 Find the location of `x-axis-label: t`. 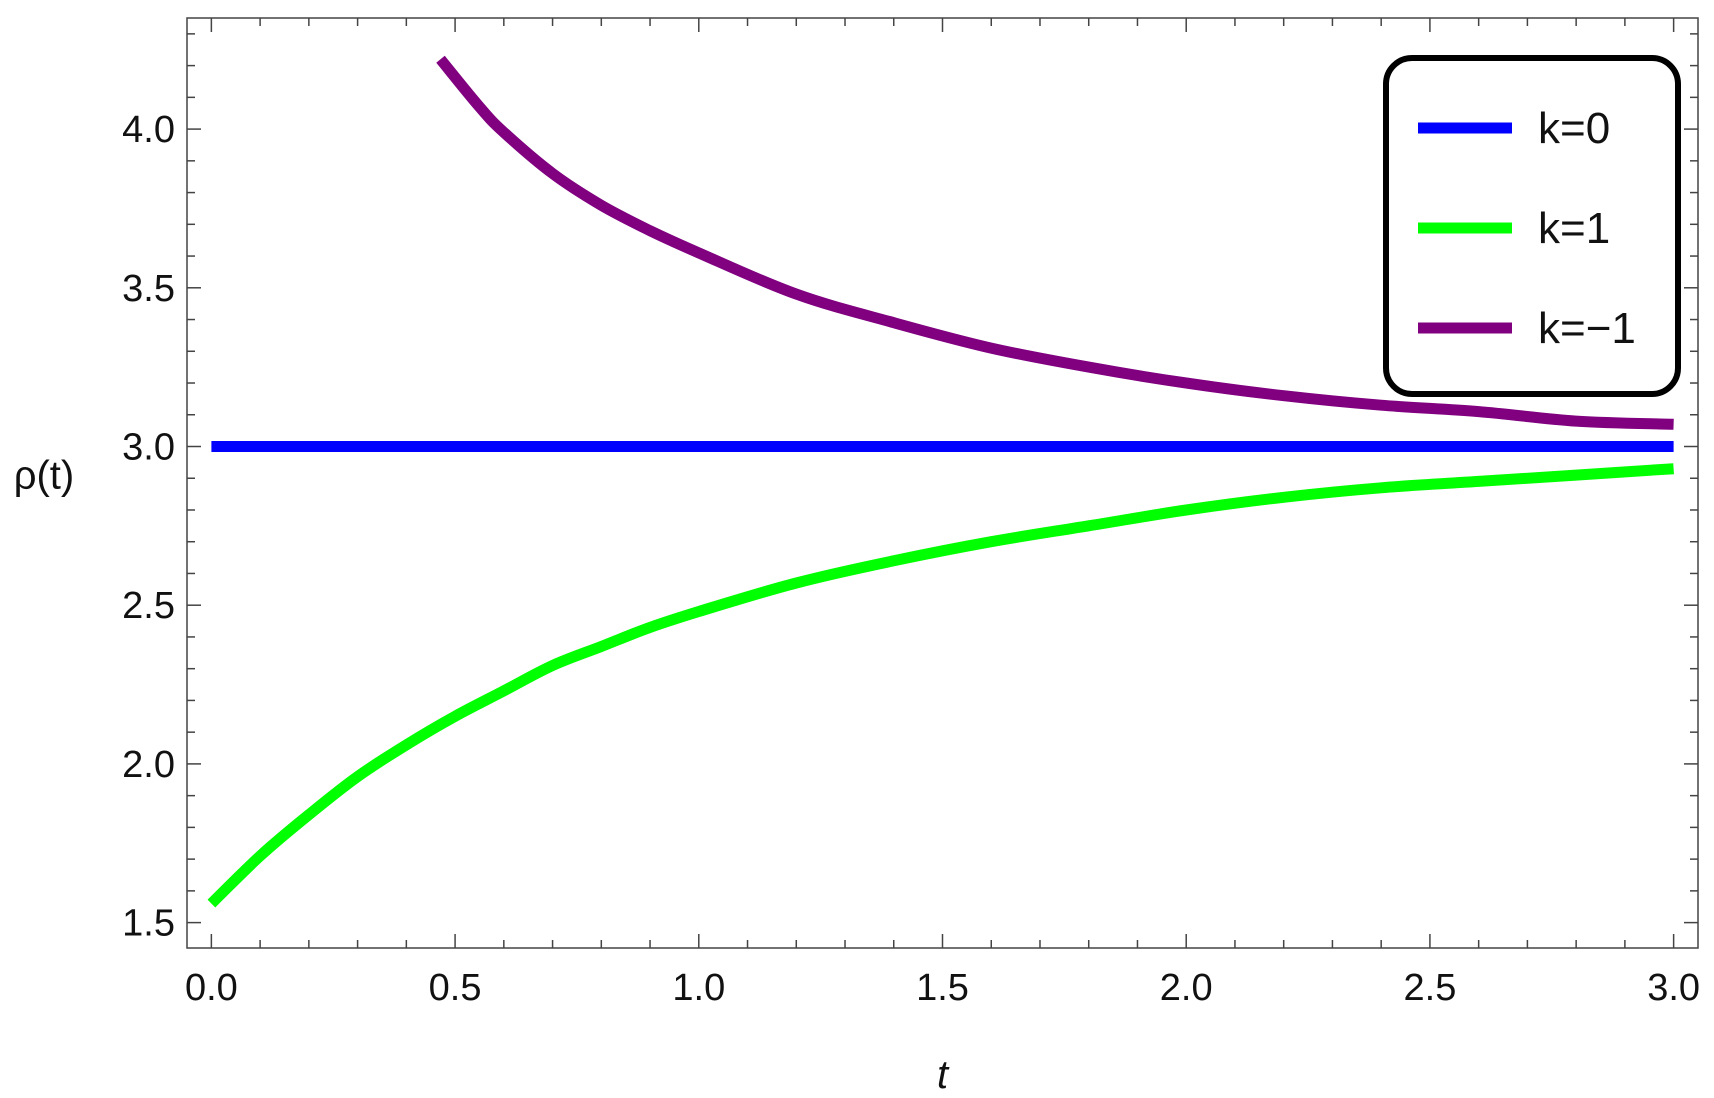

x-axis-label: t is located at coordinates (943, 1075).